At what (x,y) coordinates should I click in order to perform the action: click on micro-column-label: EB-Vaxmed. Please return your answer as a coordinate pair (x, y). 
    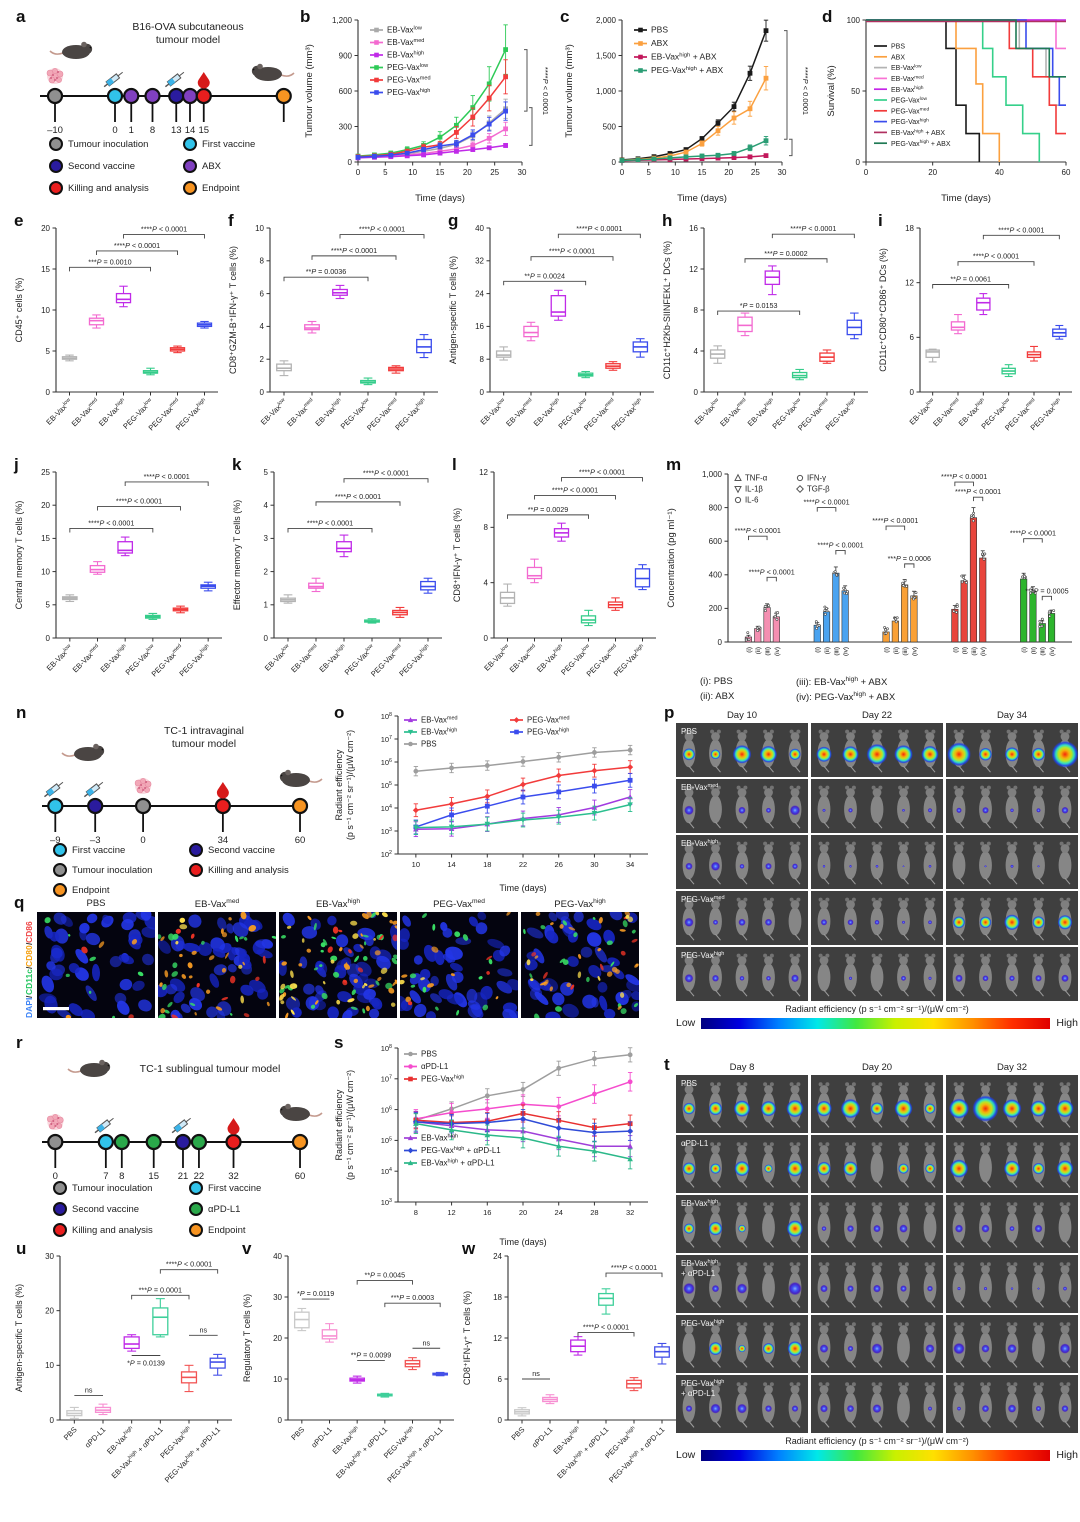
    Looking at the image, I should click on (217, 904).